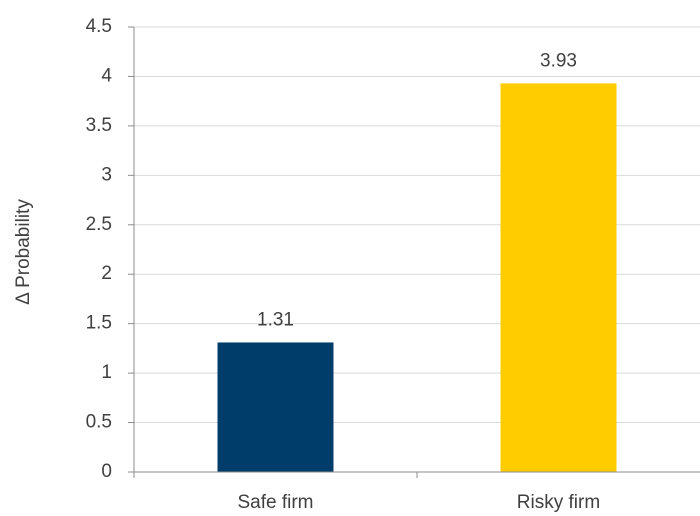 The height and width of the screenshot is (516, 700). What do you see at coordinates (558, 60) in the screenshot?
I see `data-label: 3.93` at bounding box center [558, 60].